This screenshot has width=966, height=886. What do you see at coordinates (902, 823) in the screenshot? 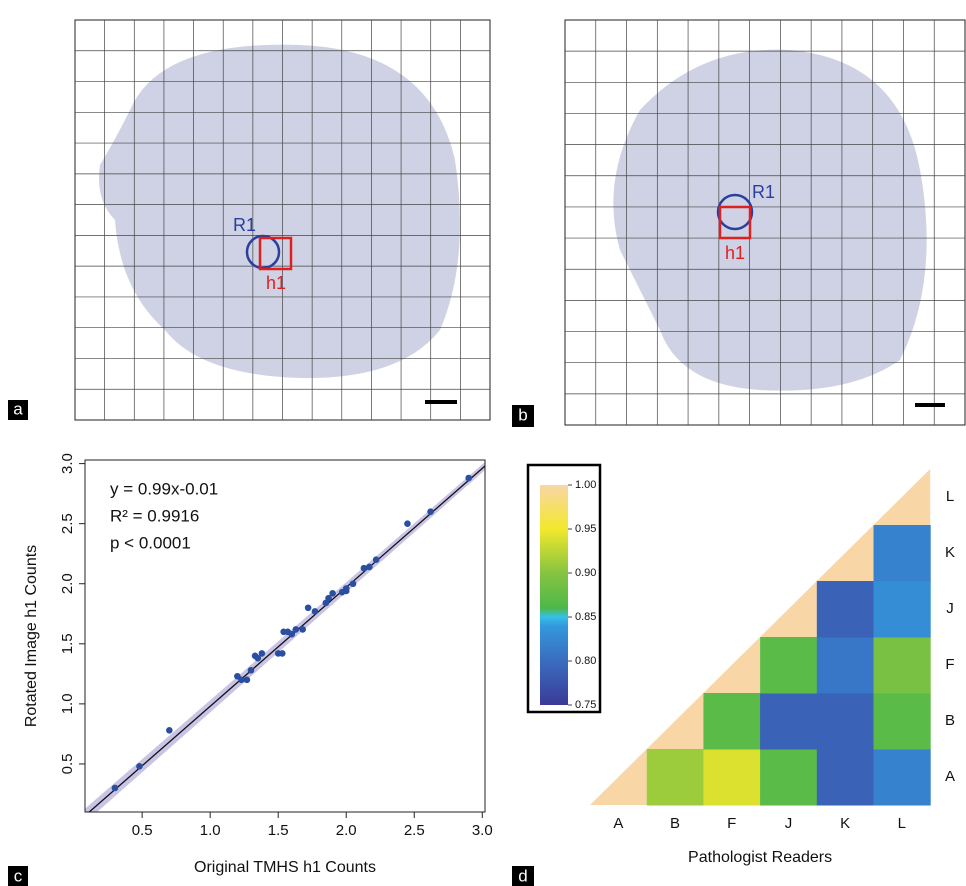
I see `x-tick-label: L` at bounding box center [902, 823].